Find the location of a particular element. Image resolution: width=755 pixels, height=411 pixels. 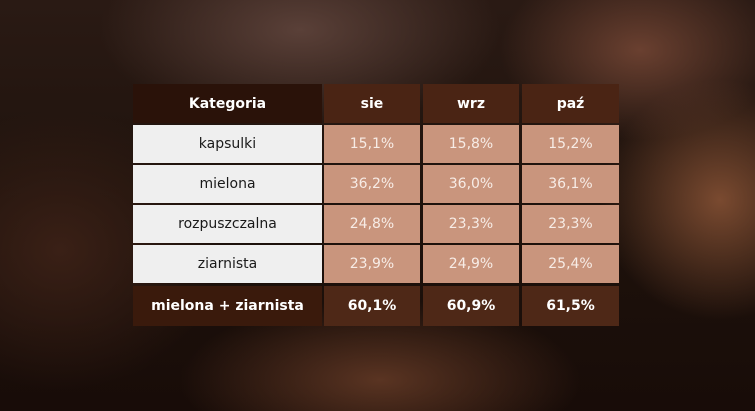

table-row: kapsulki 15,1% 15,8% 15,2% is located at coordinates (376, 144).